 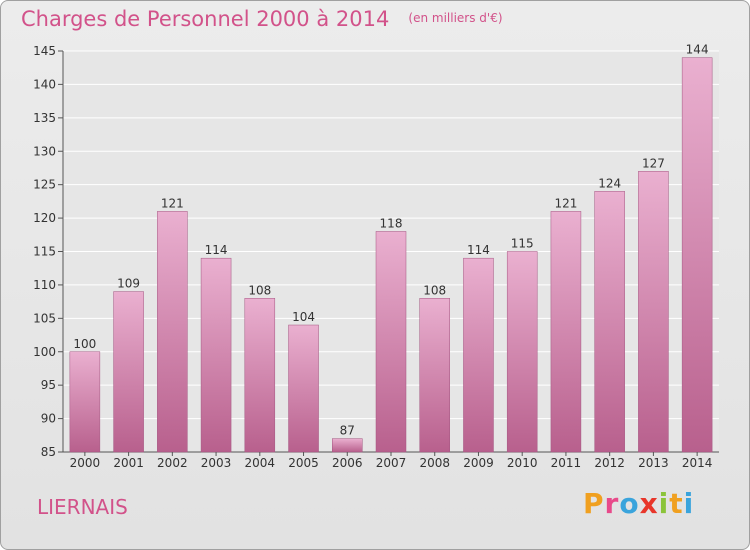 I want to click on x-tick-label-2010: 2010, so click(x=522, y=463).